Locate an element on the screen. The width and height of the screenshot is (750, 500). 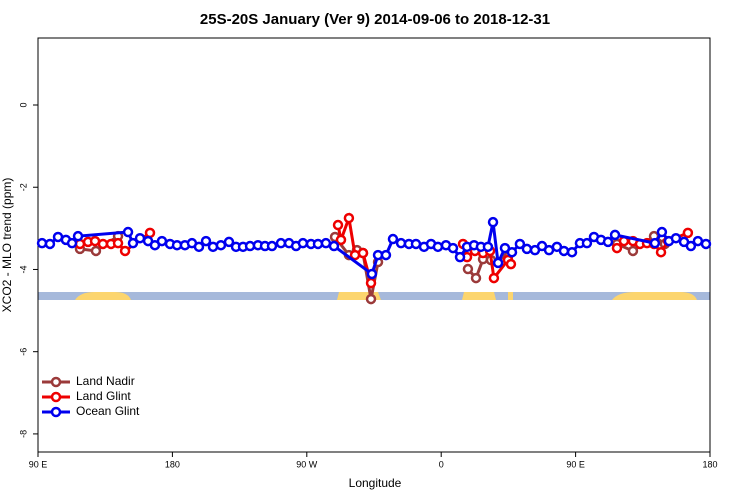
legend-label: Ocean Glint is located at coordinates (108, 411).